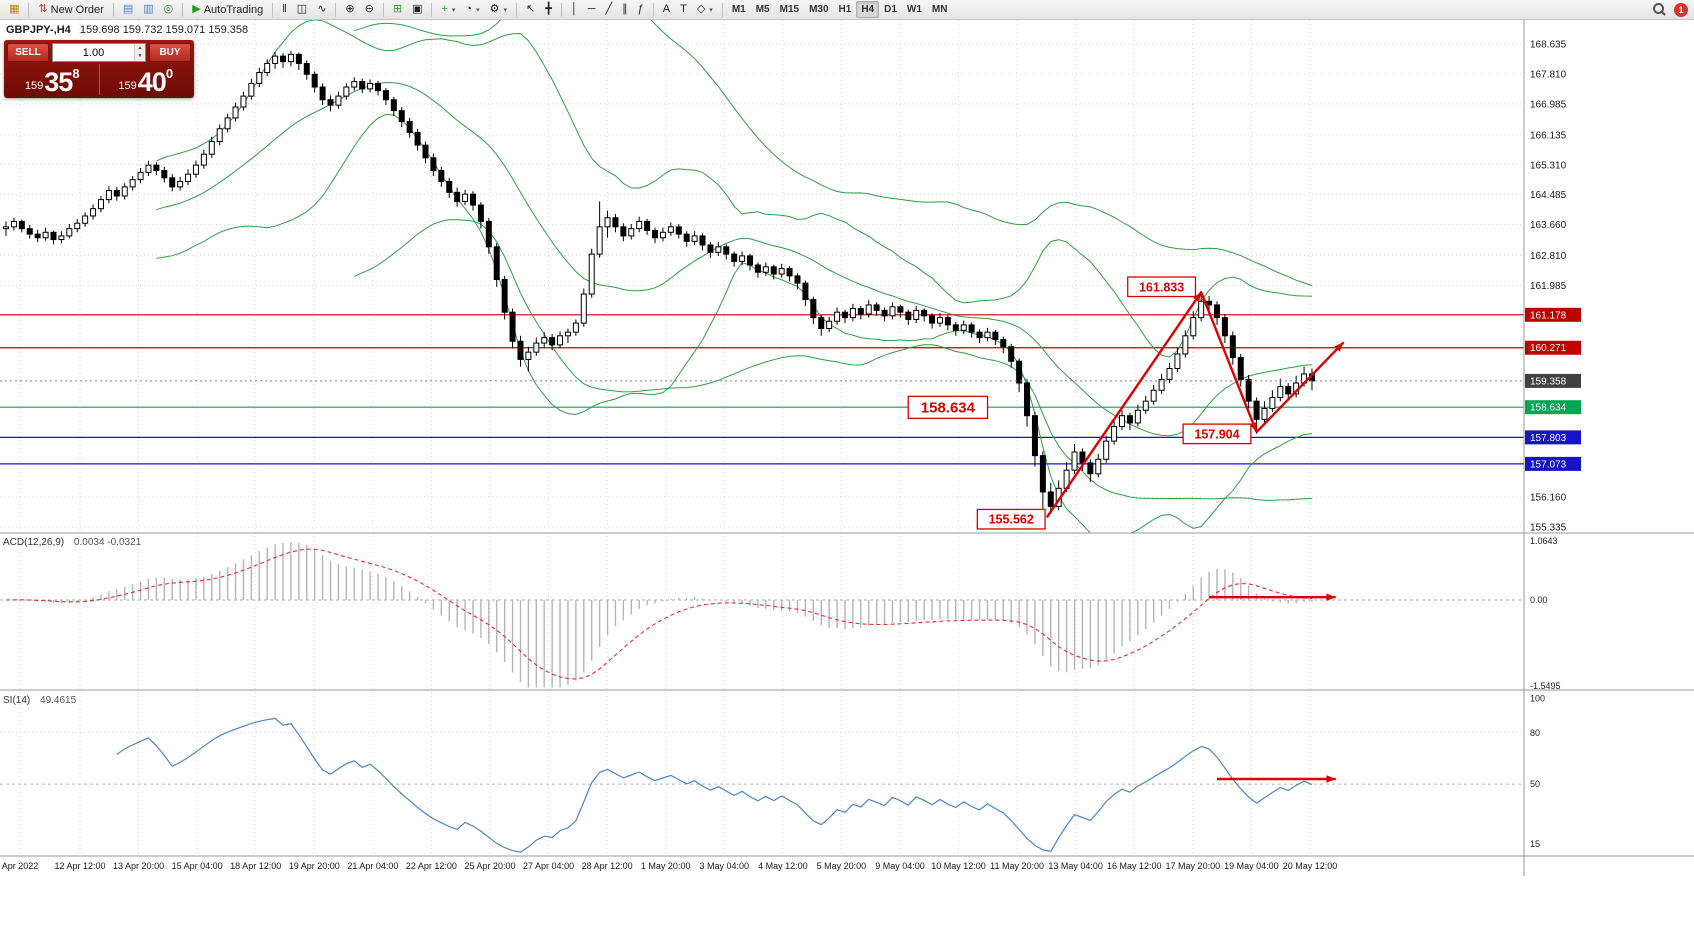 The width and height of the screenshot is (1694, 940). I want to click on templates-button-caret: ▾, so click(505, 10).